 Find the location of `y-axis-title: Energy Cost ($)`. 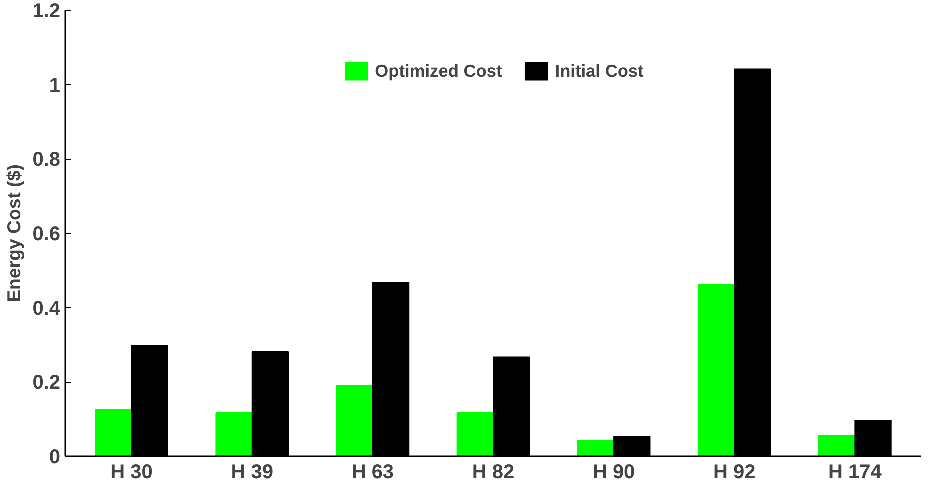

y-axis-title: Energy Cost ($) is located at coordinates (14, 233).